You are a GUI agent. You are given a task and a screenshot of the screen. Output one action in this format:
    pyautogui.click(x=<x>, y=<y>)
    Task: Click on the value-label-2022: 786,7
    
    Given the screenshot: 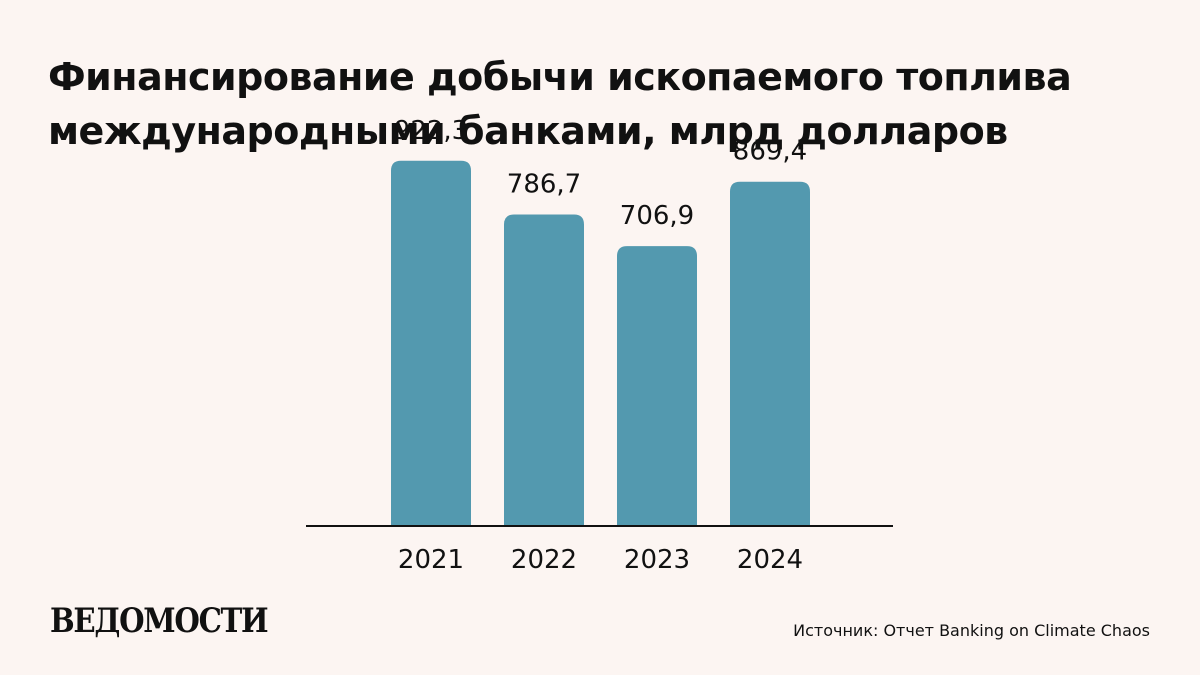 What is the action you would take?
    pyautogui.click(x=544, y=184)
    